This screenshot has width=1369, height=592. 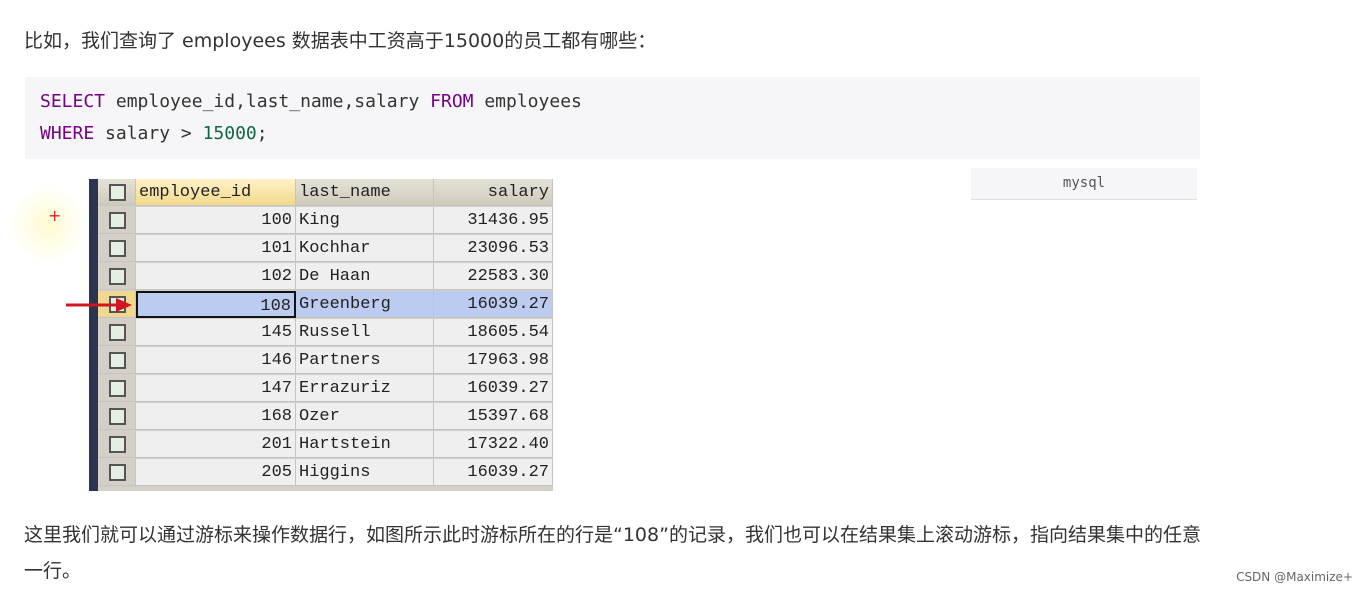 I want to click on cell: 23096.53, so click(x=493, y=248).